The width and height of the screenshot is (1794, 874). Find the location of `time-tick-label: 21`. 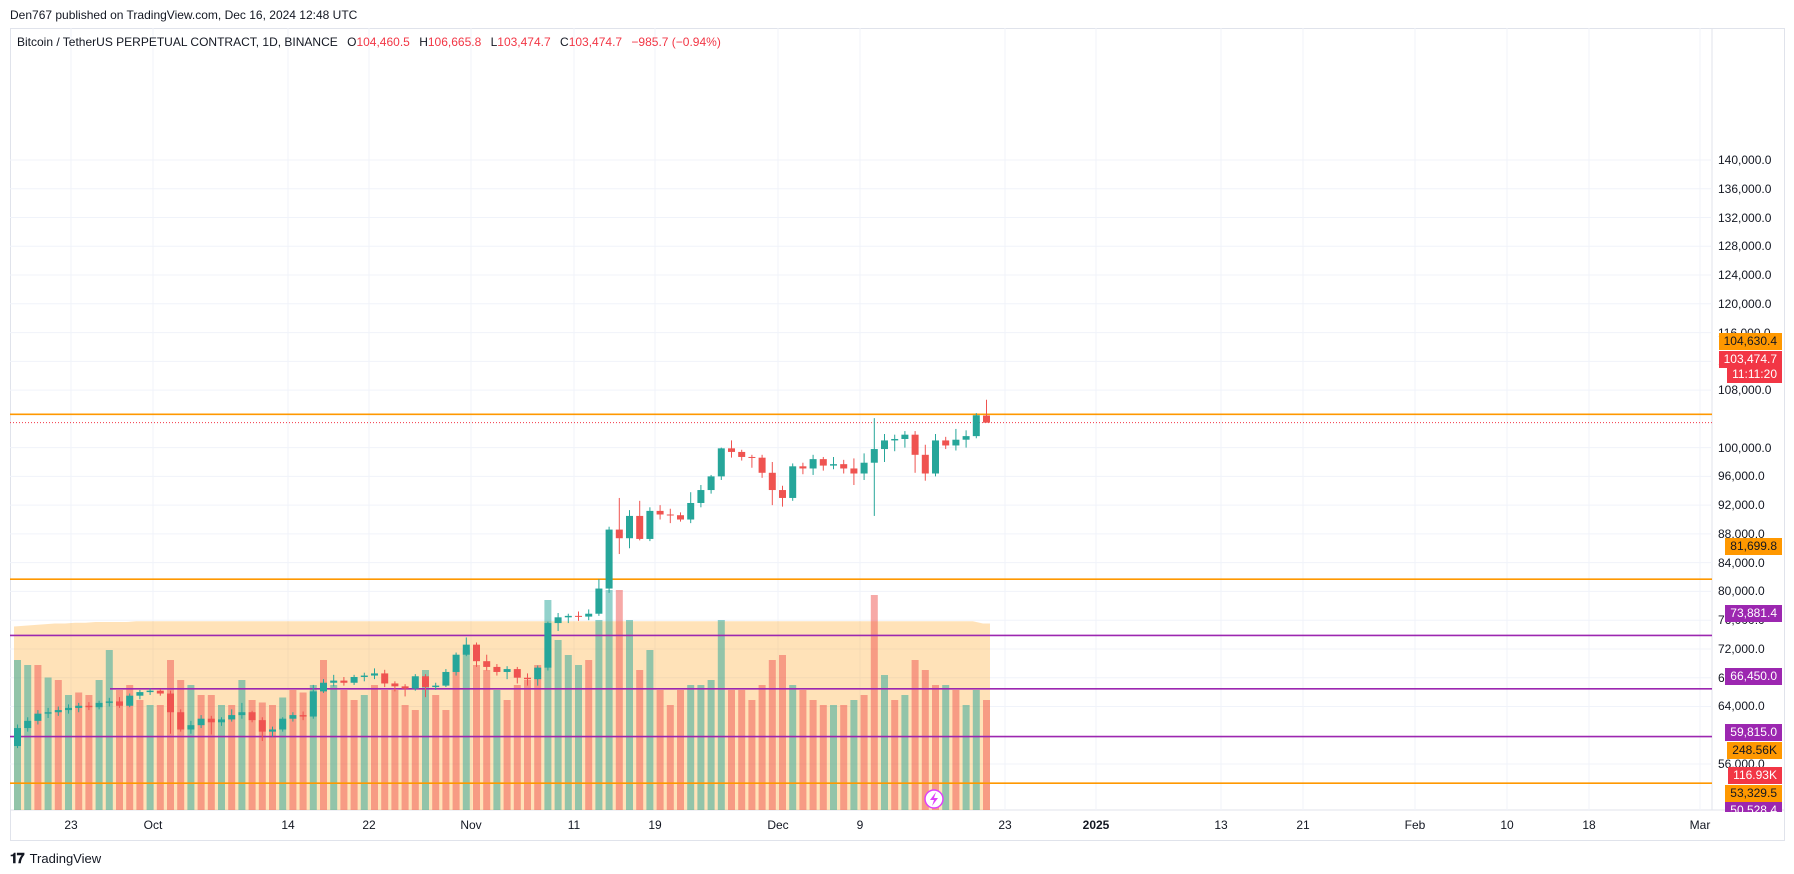

time-tick-label: 21 is located at coordinates (1303, 825).